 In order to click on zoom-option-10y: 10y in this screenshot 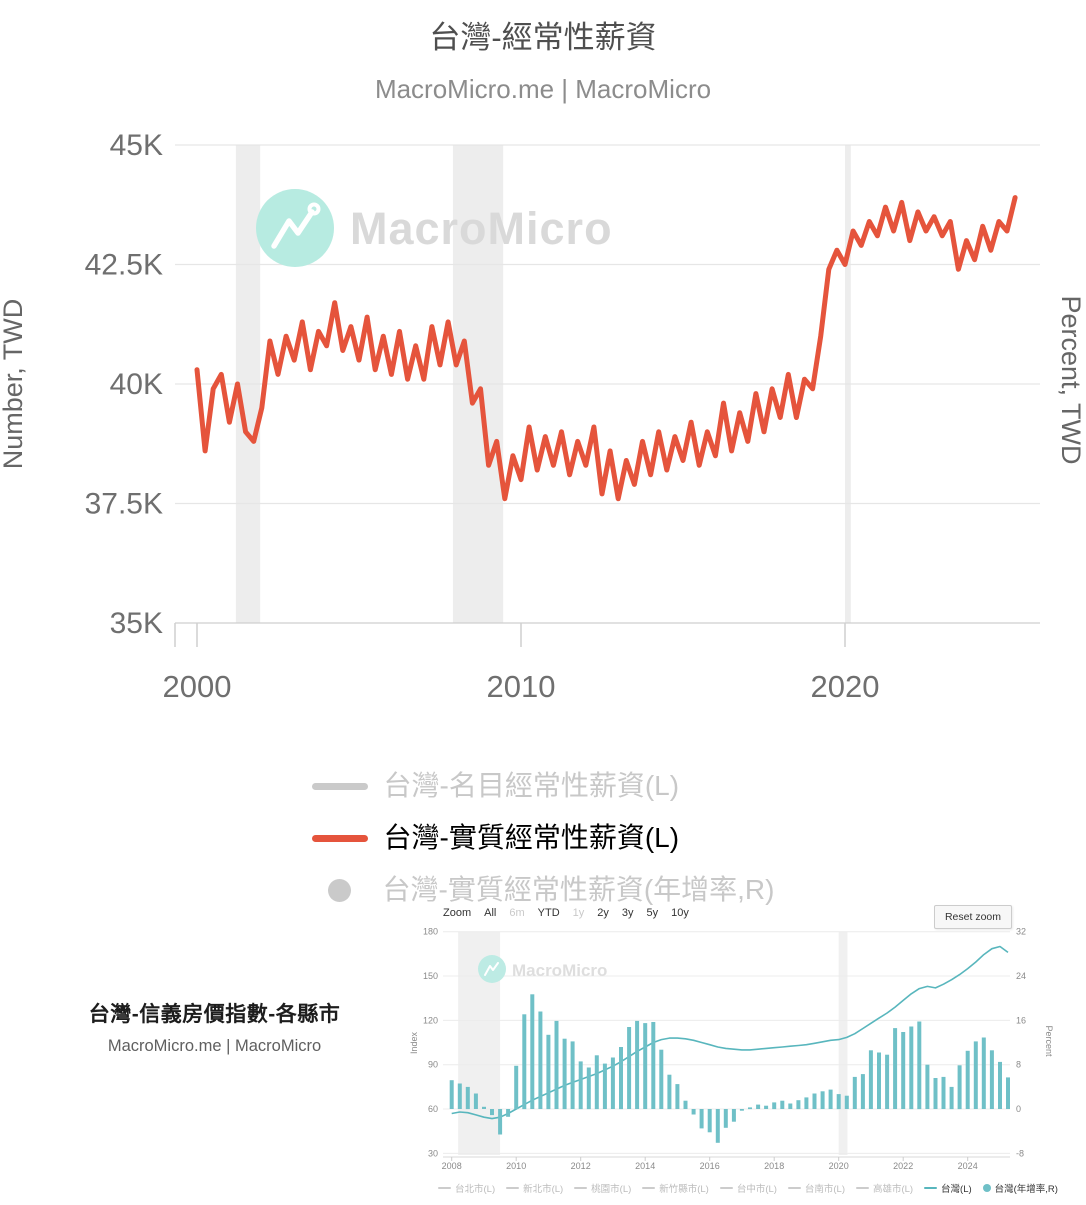, I will do `click(680, 913)`.